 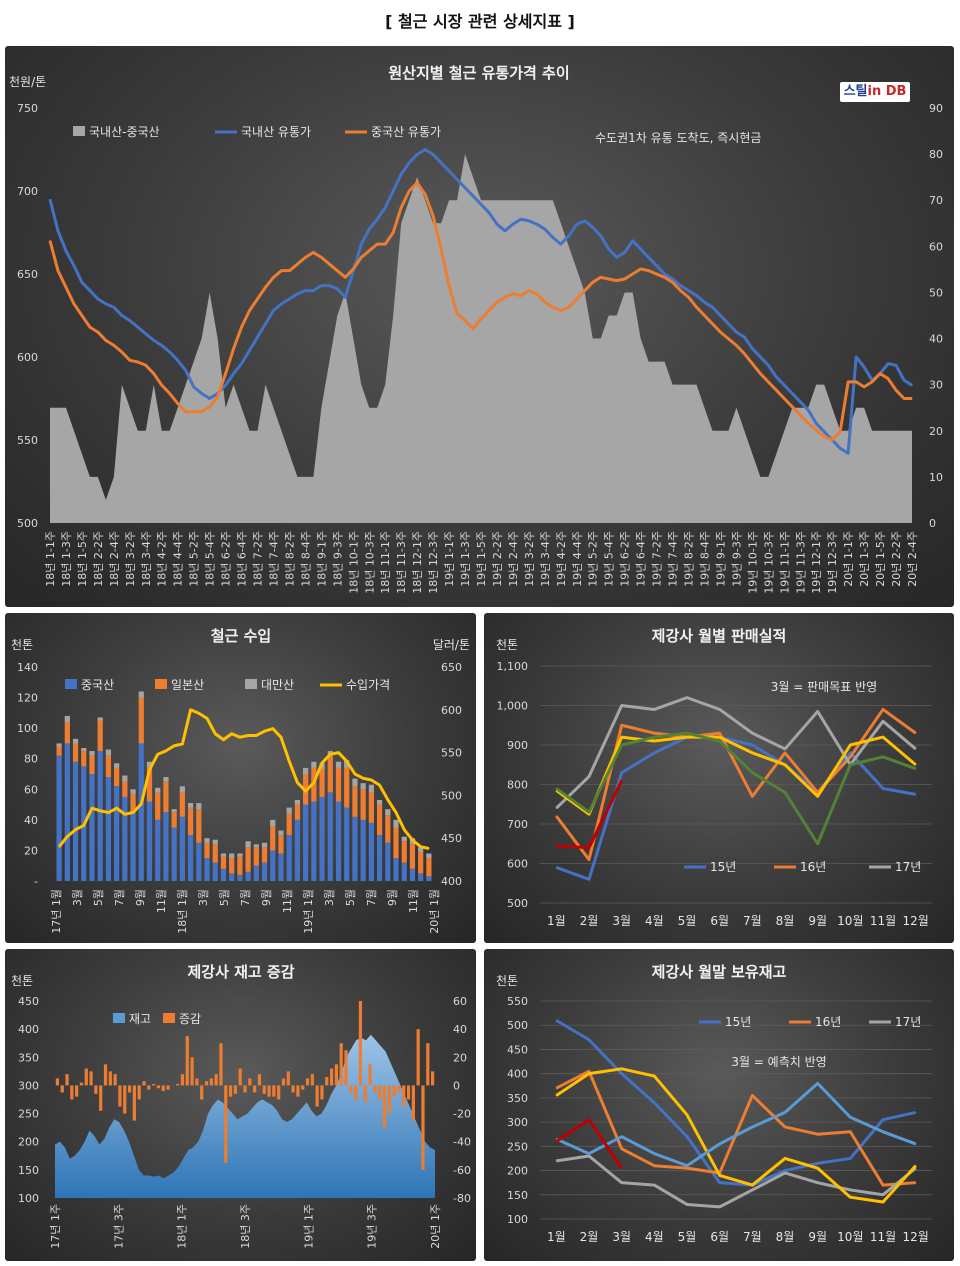 What do you see at coordinates (936, 431) in the screenshot?
I see `y2-axis-tick-label: 20` at bounding box center [936, 431].